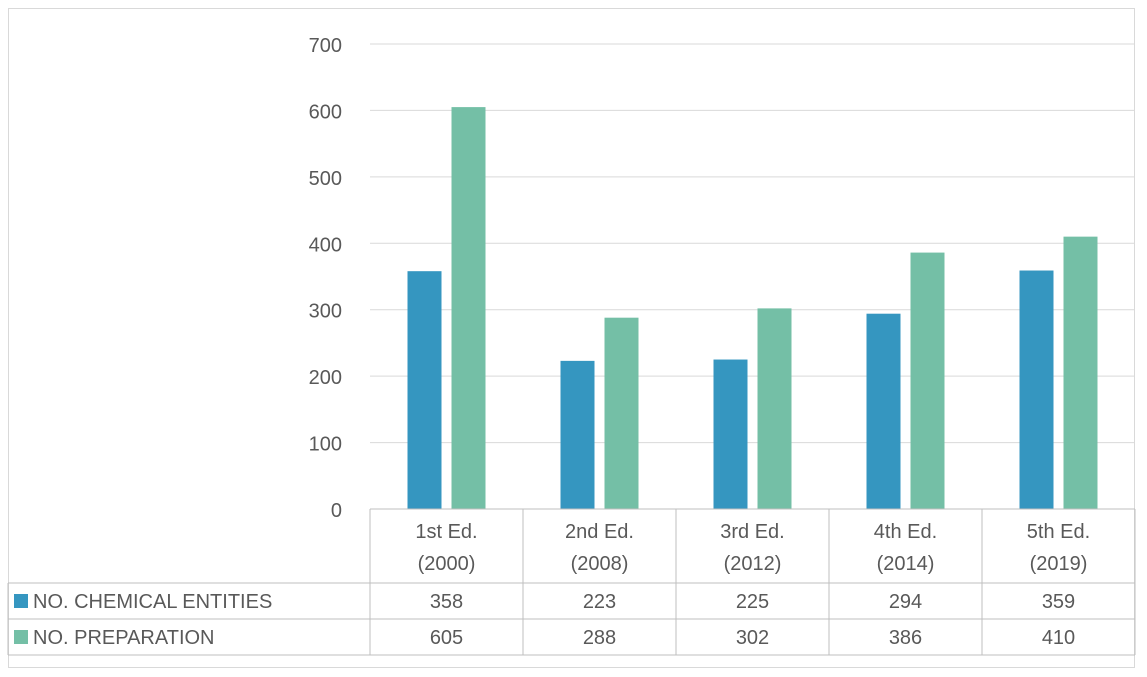 The image size is (1147, 677). Describe the element at coordinates (752, 638) in the screenshot. I see `data-label: 302` at that location.